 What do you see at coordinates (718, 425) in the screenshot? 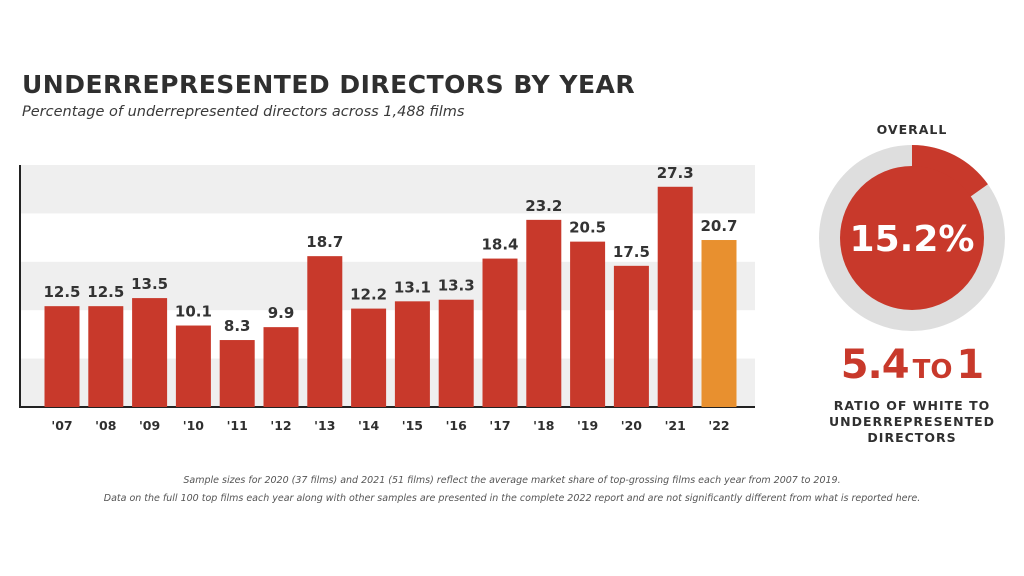
I see `x-tick-label: '22` at bounding box center [718, 425].